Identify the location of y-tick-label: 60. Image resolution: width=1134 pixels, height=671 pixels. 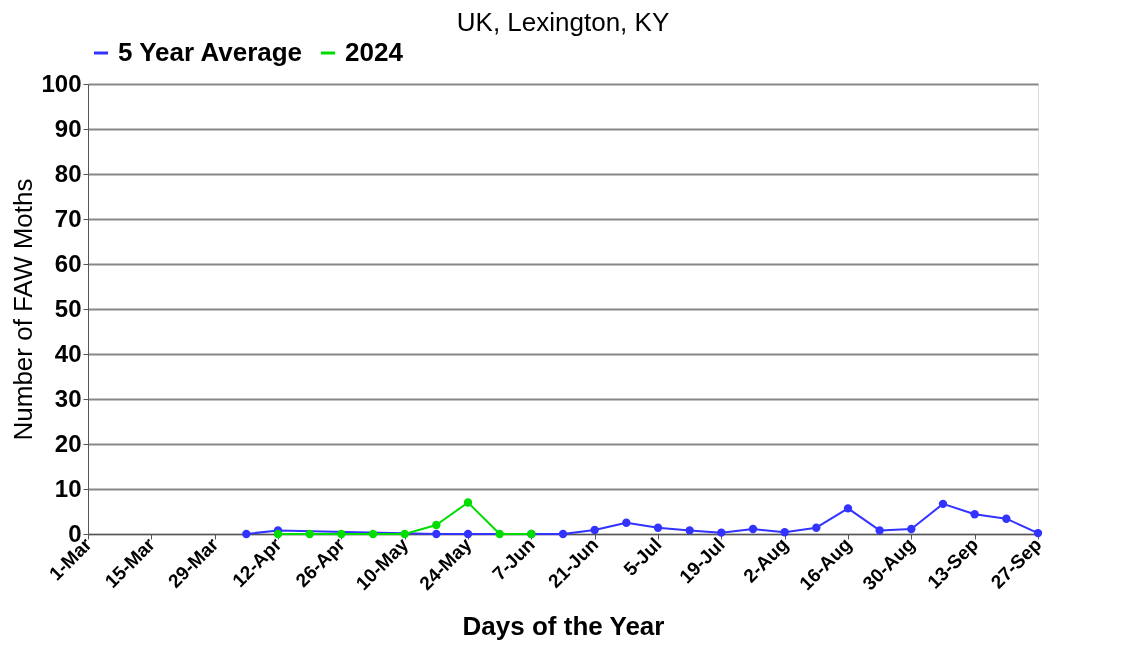
(68, 263).